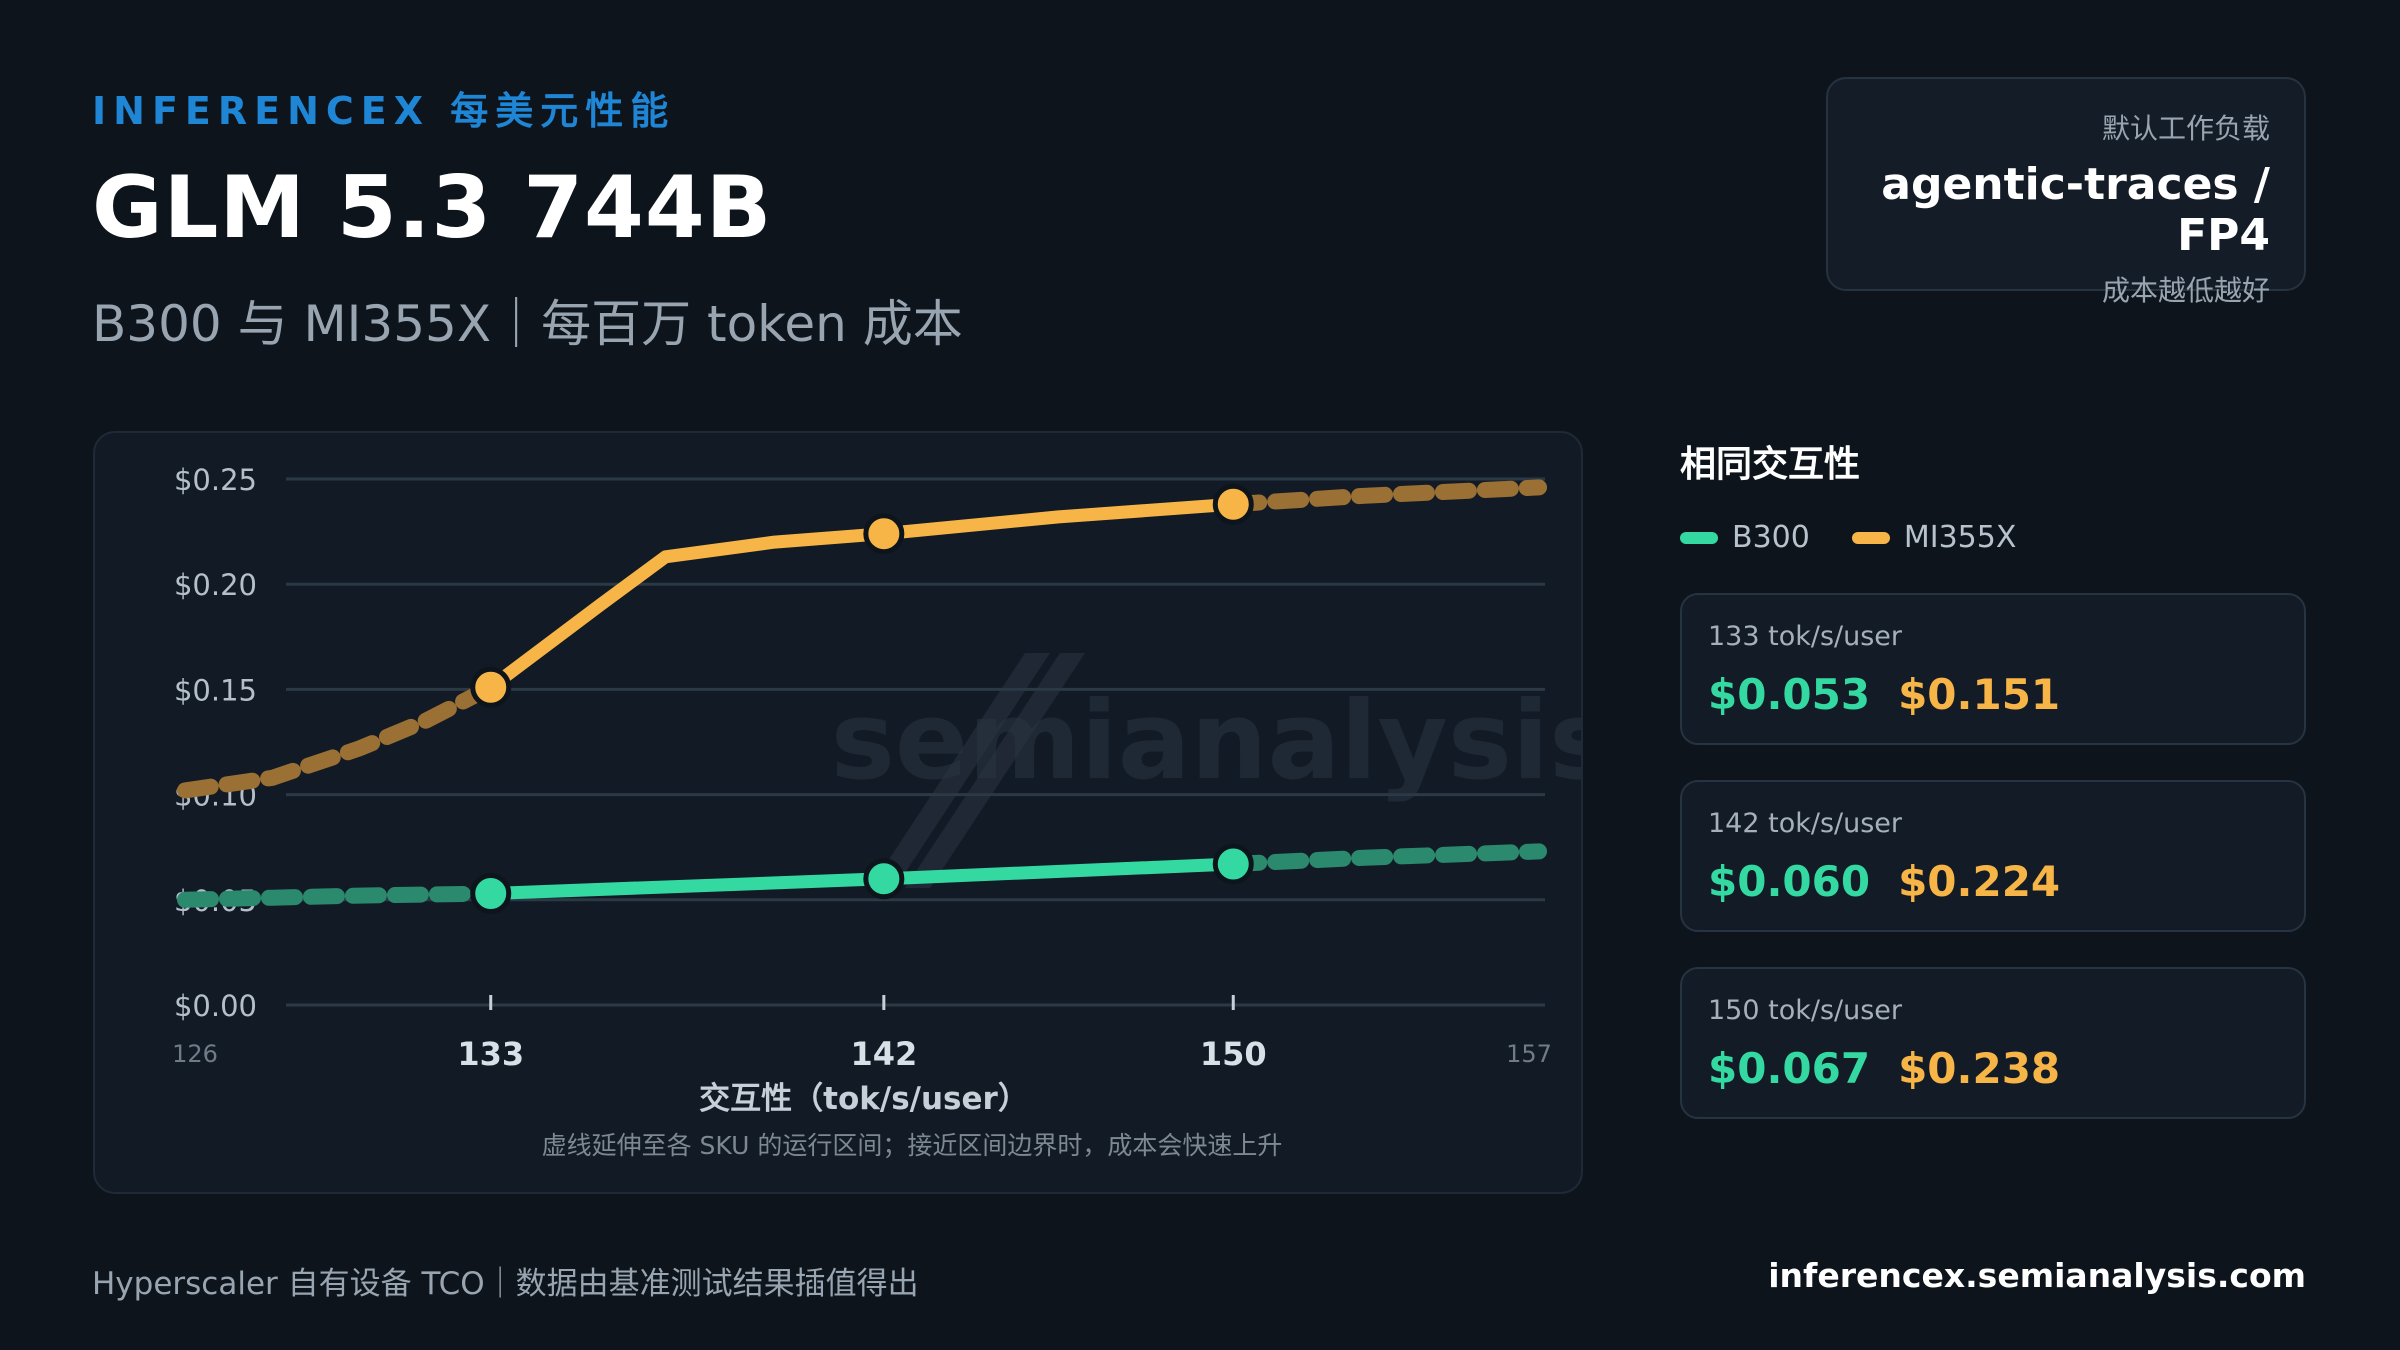 The image size is (2400, 1350). I want to click on footer-site-link: inferencex.semianalysis.com, so click(2037, 1275).